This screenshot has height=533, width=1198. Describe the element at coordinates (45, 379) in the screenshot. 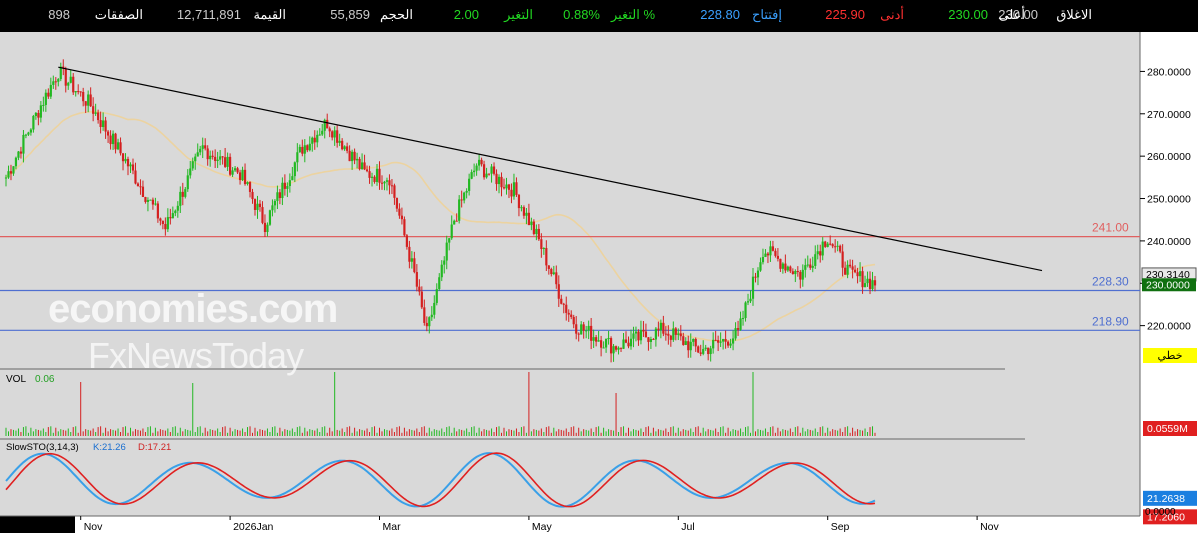

I see `volume-value: 0.06` at that location.